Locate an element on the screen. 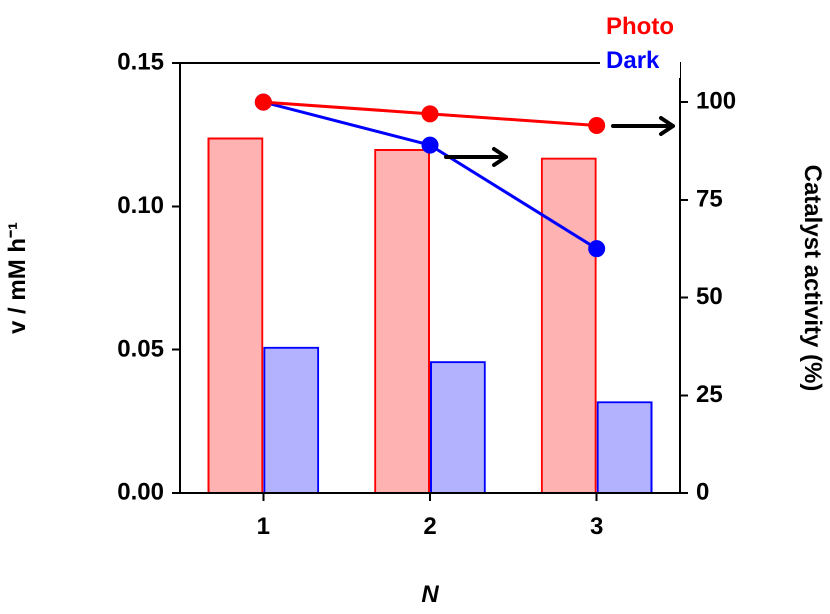 Image resolution: width=830 pixels, height=614 pixels. y-tick-label: 0.05 is located at coordinates (140, 348).